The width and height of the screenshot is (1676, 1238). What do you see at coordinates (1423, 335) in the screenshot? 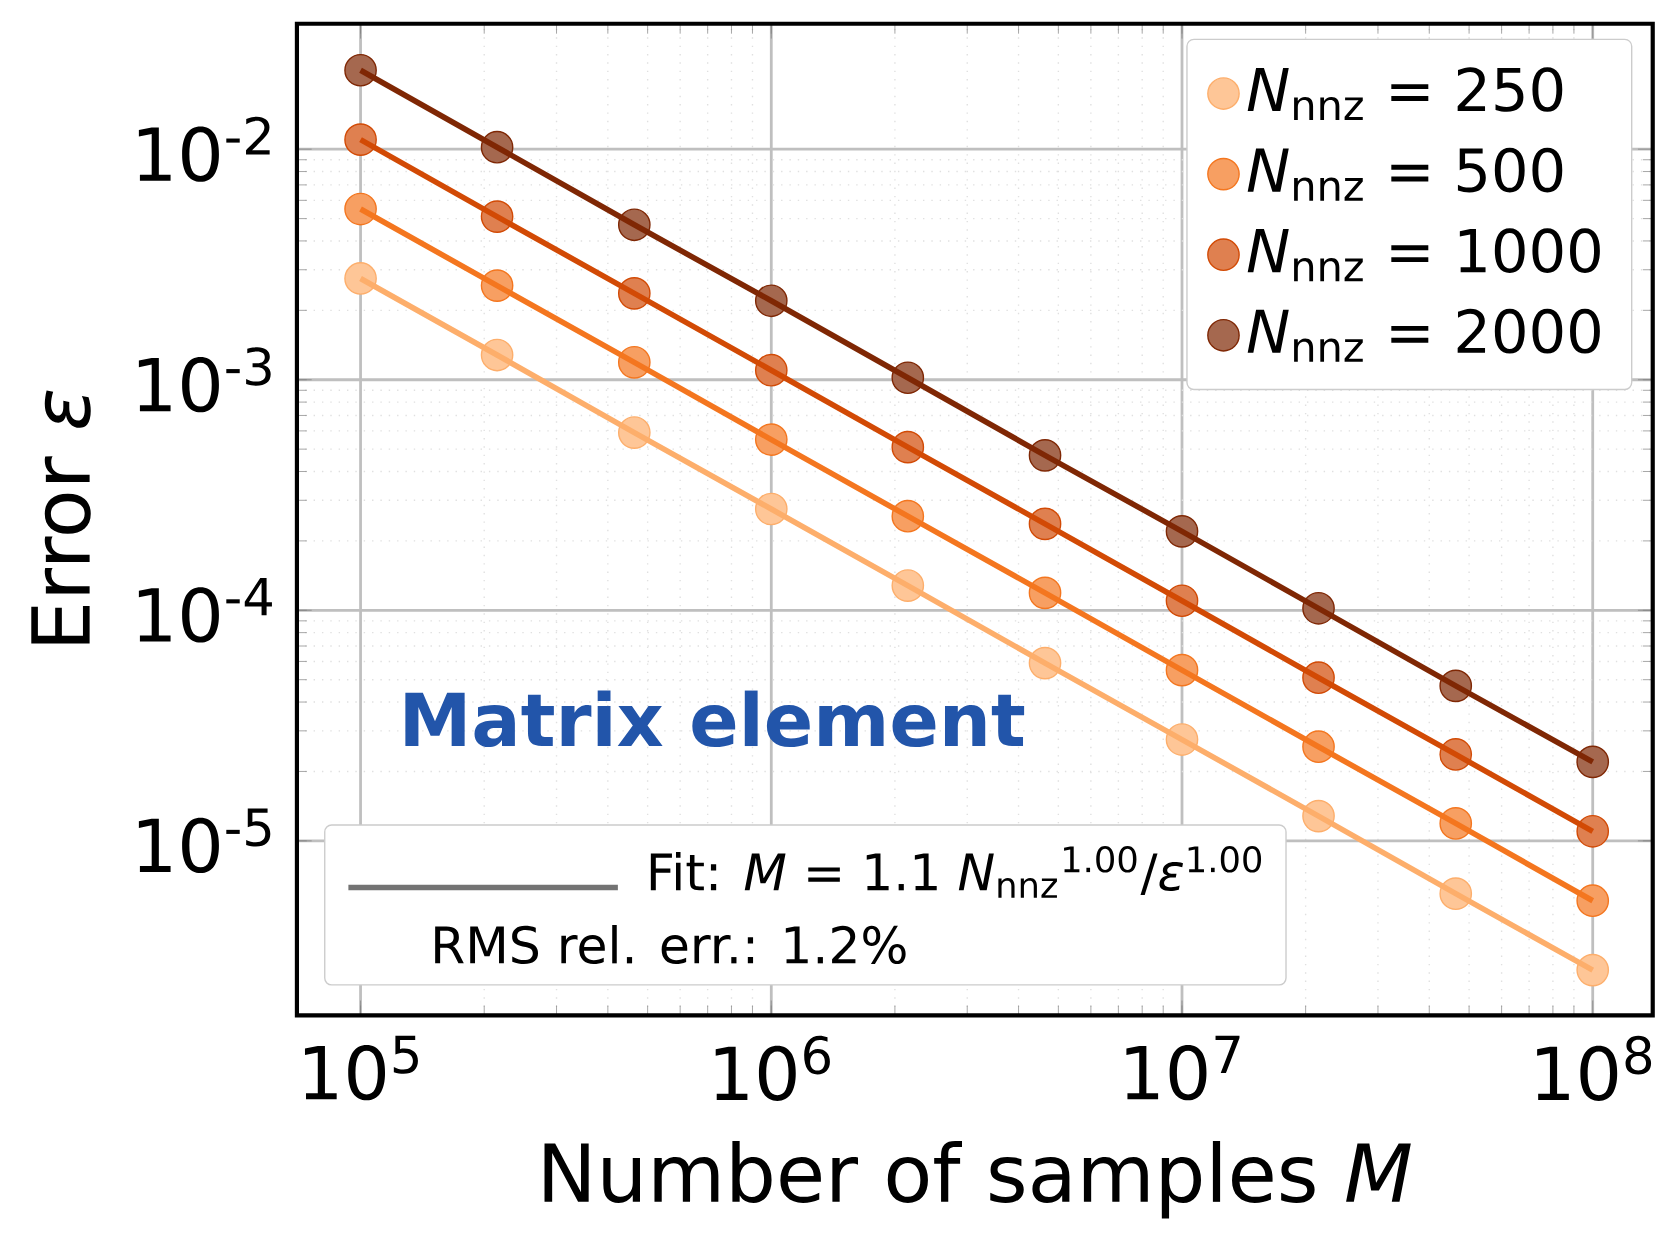
I see `legend-label: N$_{nnz}$ = 2000` at bounding box center [1423, 335].